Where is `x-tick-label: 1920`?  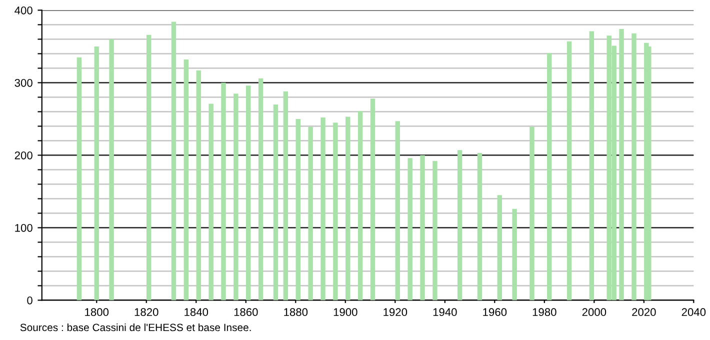 x-tick-label: 1920 is located at coordinates (396, 312).